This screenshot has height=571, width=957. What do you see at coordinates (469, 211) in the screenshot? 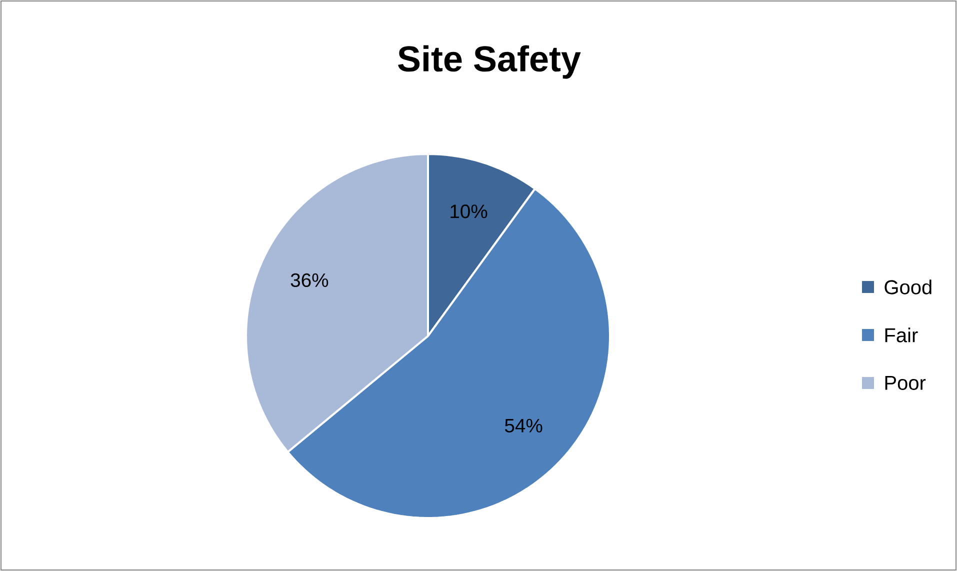
I see `data-label: 10%` at bounding box center [469, 211].